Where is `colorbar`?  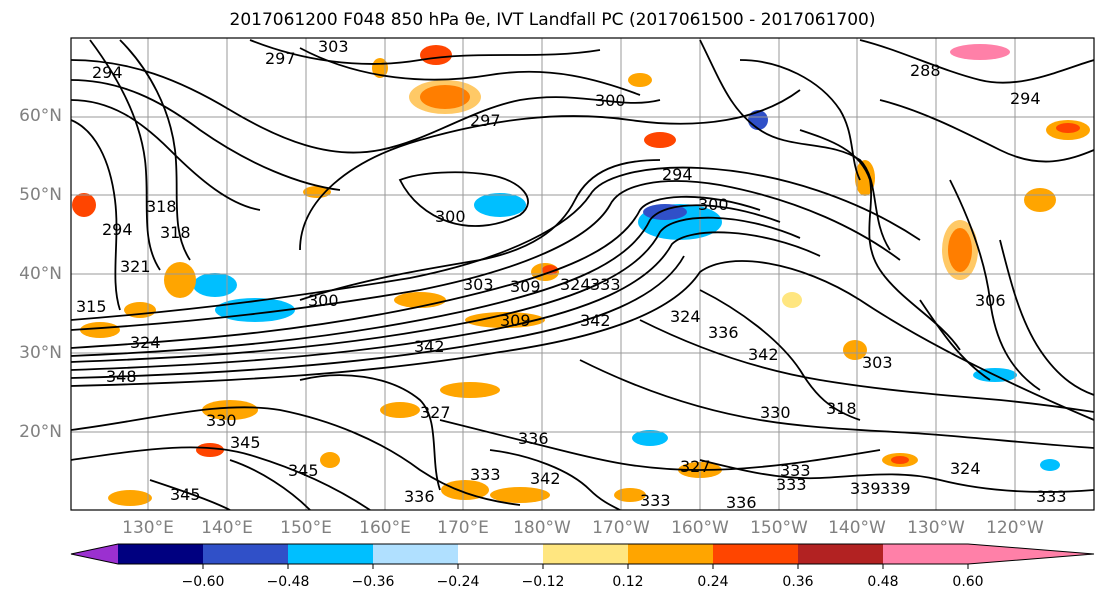
colorbar is located at coordinates (582, 556).